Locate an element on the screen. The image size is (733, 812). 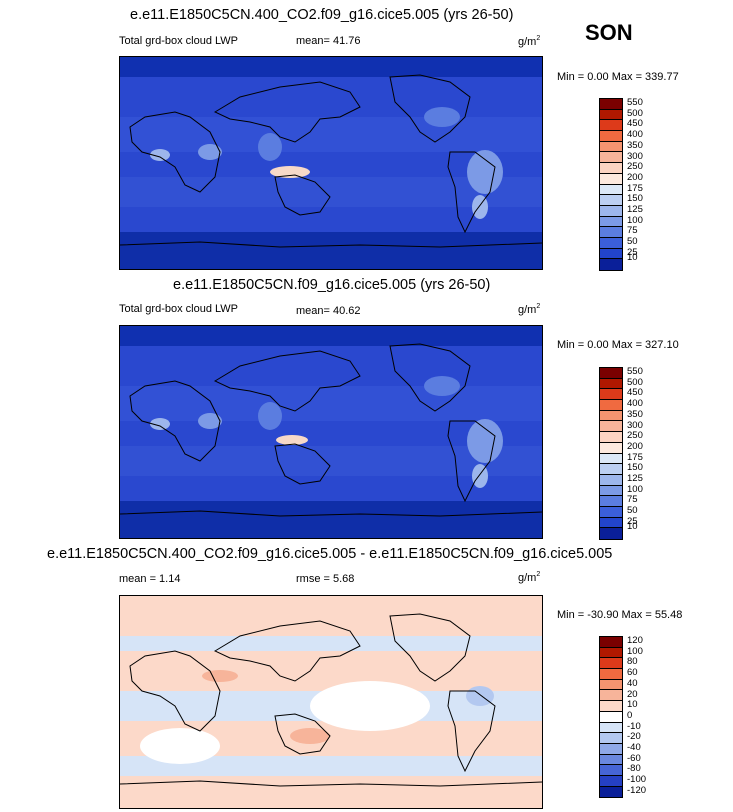
panel2-tick: 450 is located at coordinates (635, 393).